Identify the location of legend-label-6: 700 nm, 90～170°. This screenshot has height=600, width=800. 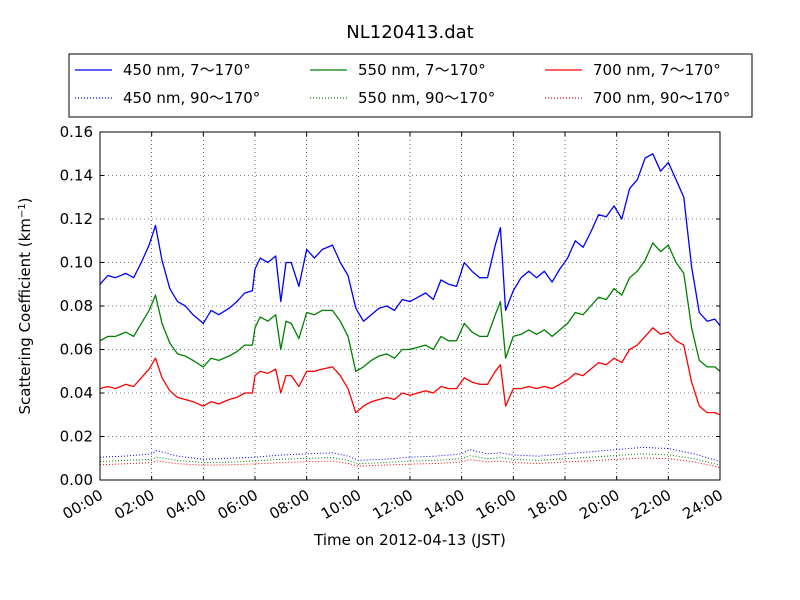
(661, 98).